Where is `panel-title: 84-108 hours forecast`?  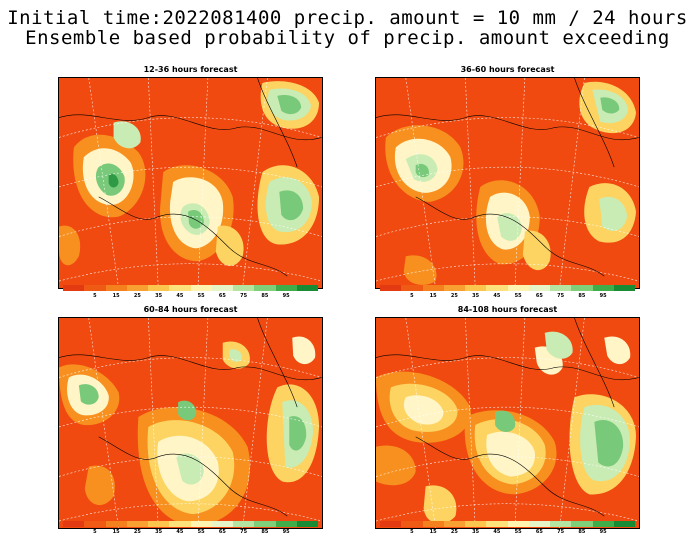
panel-title: 84-108 hours forecast is located at coordinates (507, 309).